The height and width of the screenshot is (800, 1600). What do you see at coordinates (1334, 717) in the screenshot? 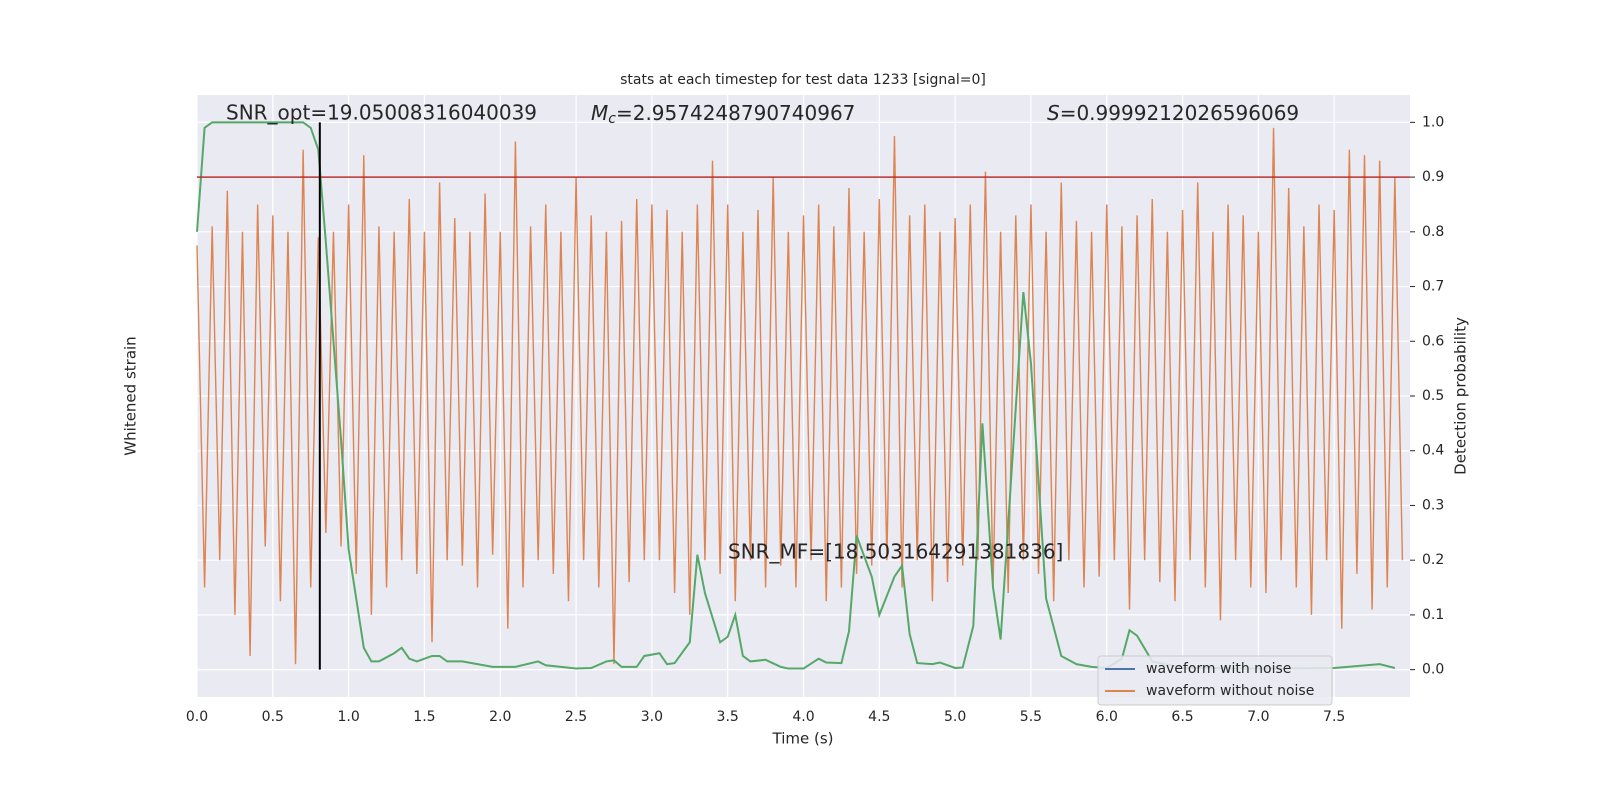
I see `x-tick-label: 7.5` at bounding box center [1334, 717].